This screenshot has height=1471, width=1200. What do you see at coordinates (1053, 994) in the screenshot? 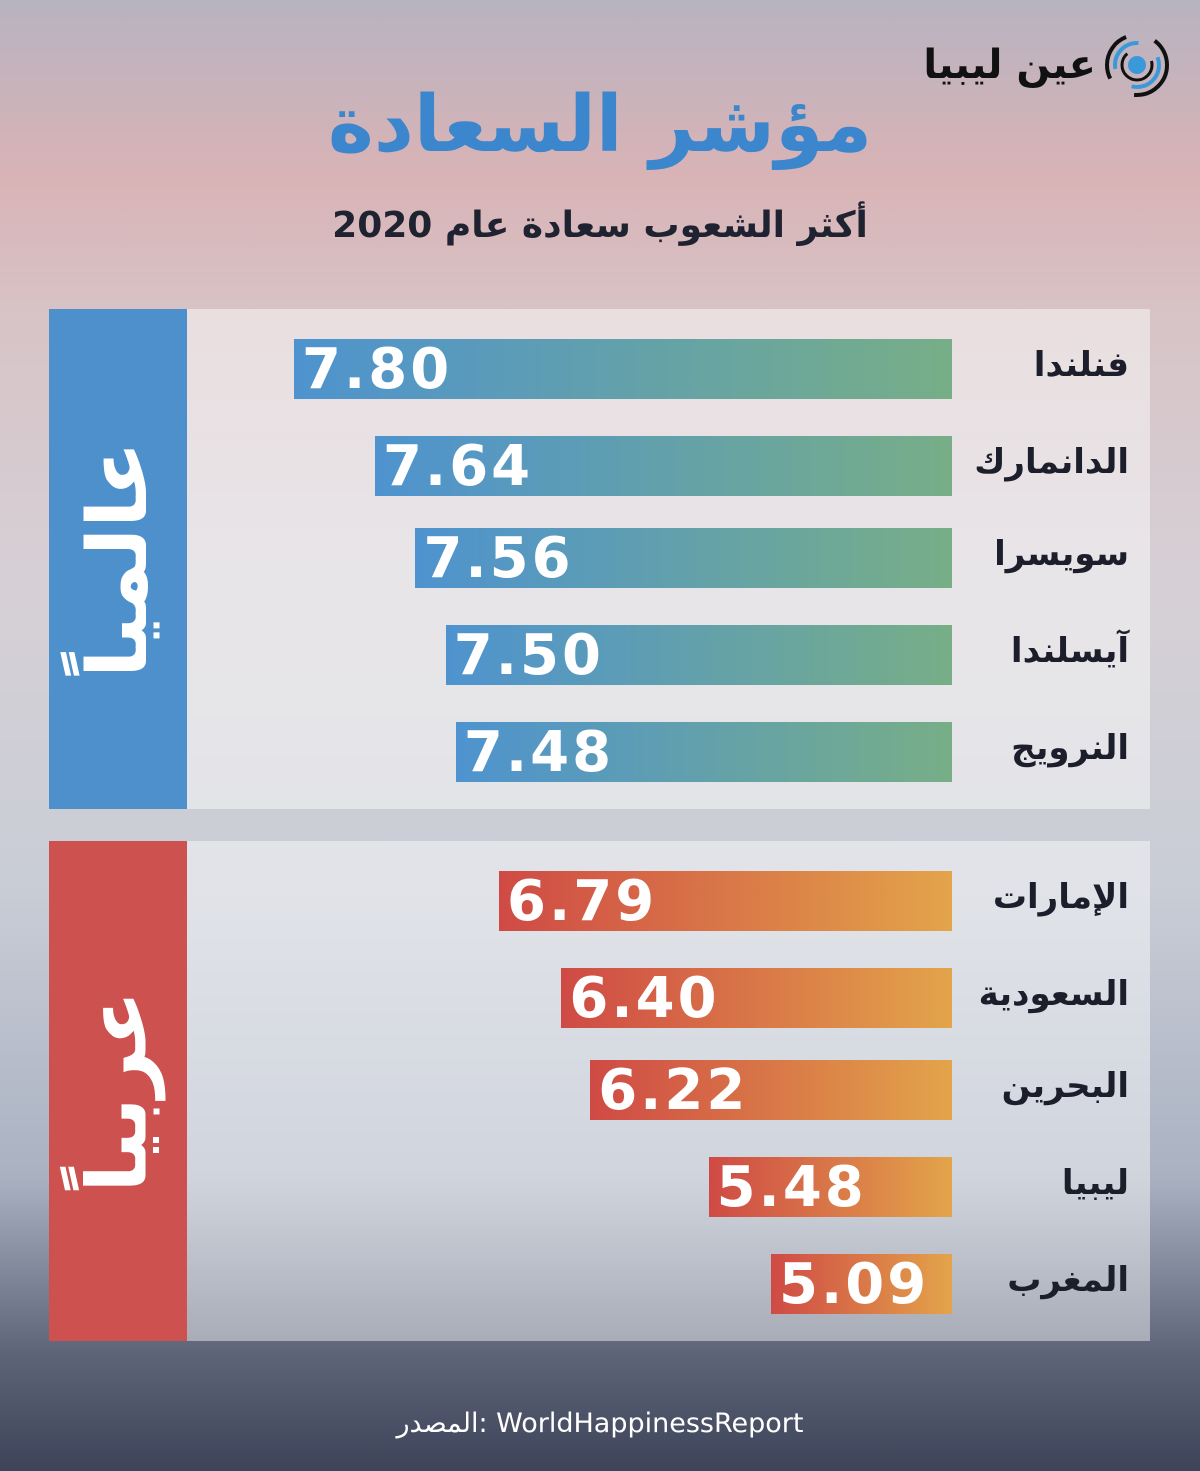
I see `category-label: السعودية` at bounding box center [1053, 994].